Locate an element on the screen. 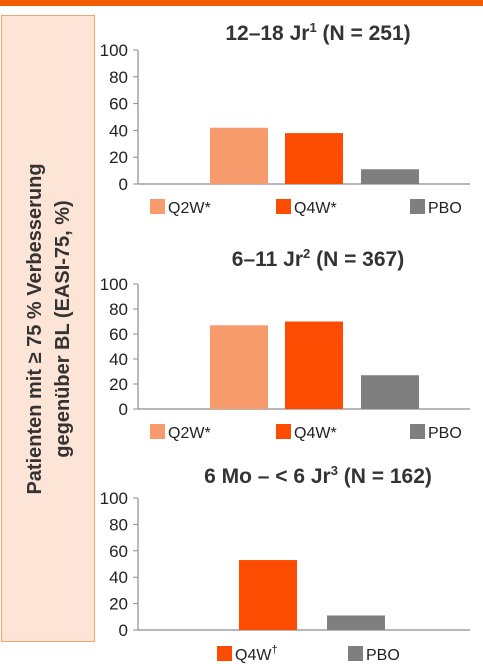 This screenshot has height=664, width=483. chart-title: 6–11 Jr2 (N = 367) is located at coordinates (318, 258).